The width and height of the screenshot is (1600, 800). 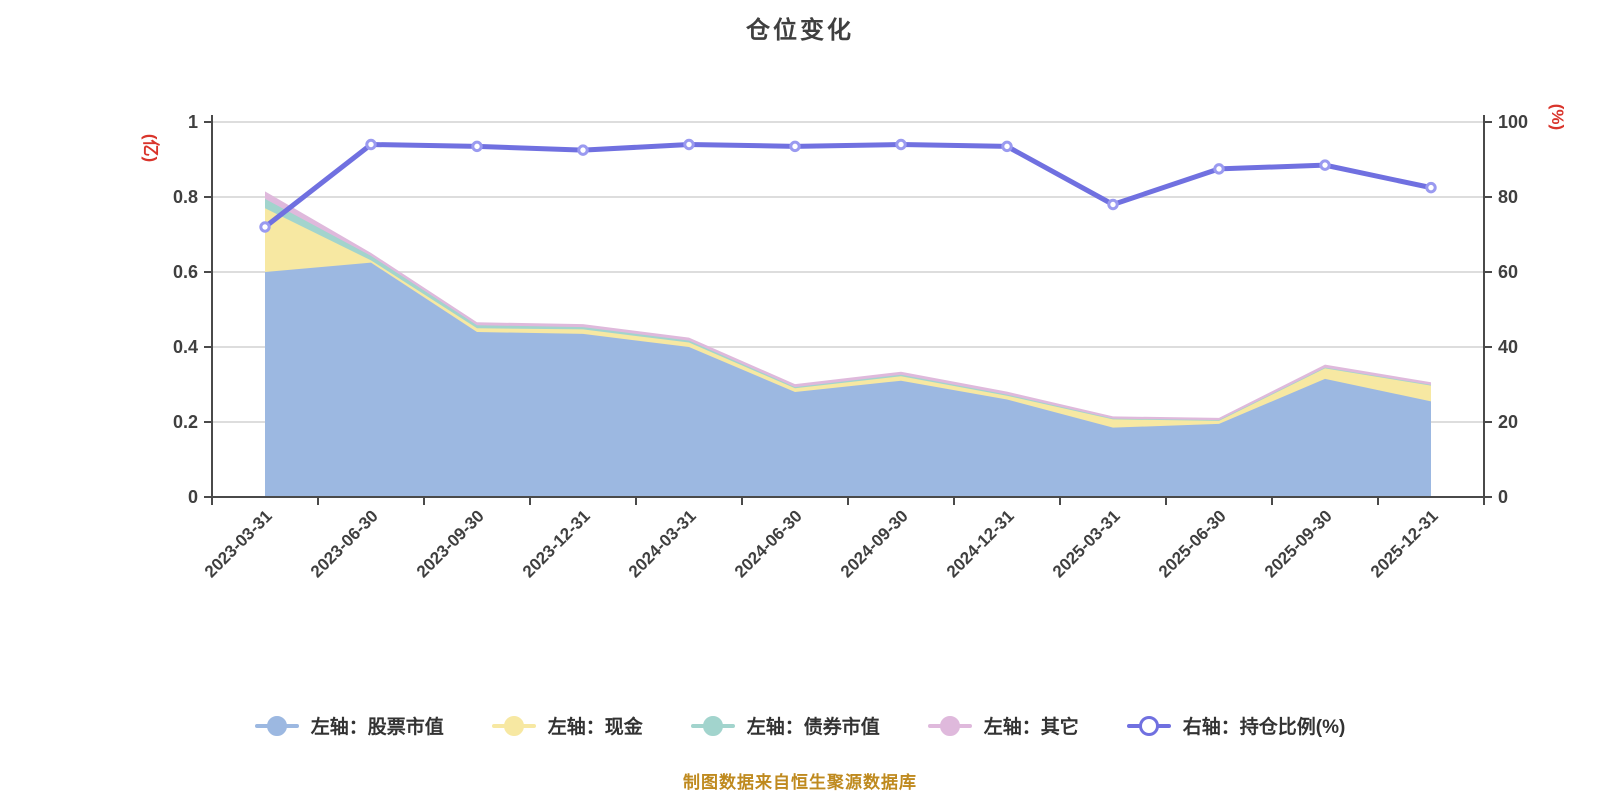 I want to click on legend-item: 左轴：股票市值, so click(x=349, y=725).